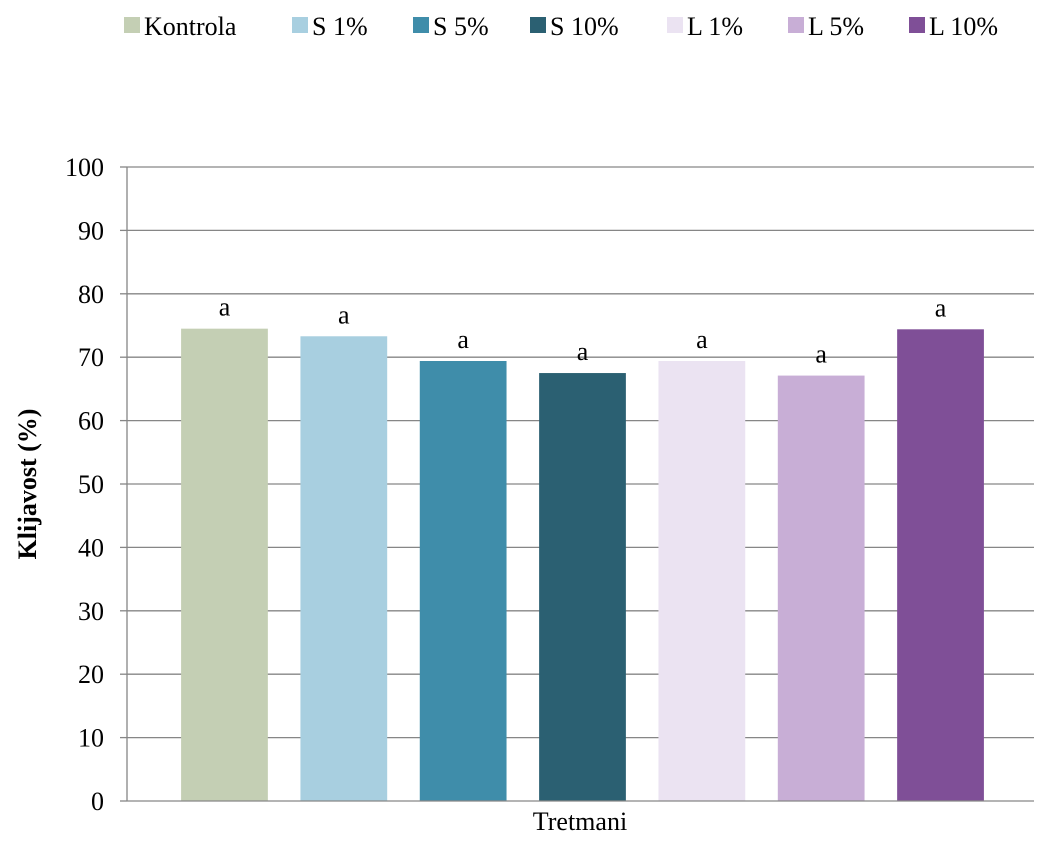 The width and height of the screenshot is (1045, 851). I want to click on data-labels: a a a a a a a, so click(583, 331).